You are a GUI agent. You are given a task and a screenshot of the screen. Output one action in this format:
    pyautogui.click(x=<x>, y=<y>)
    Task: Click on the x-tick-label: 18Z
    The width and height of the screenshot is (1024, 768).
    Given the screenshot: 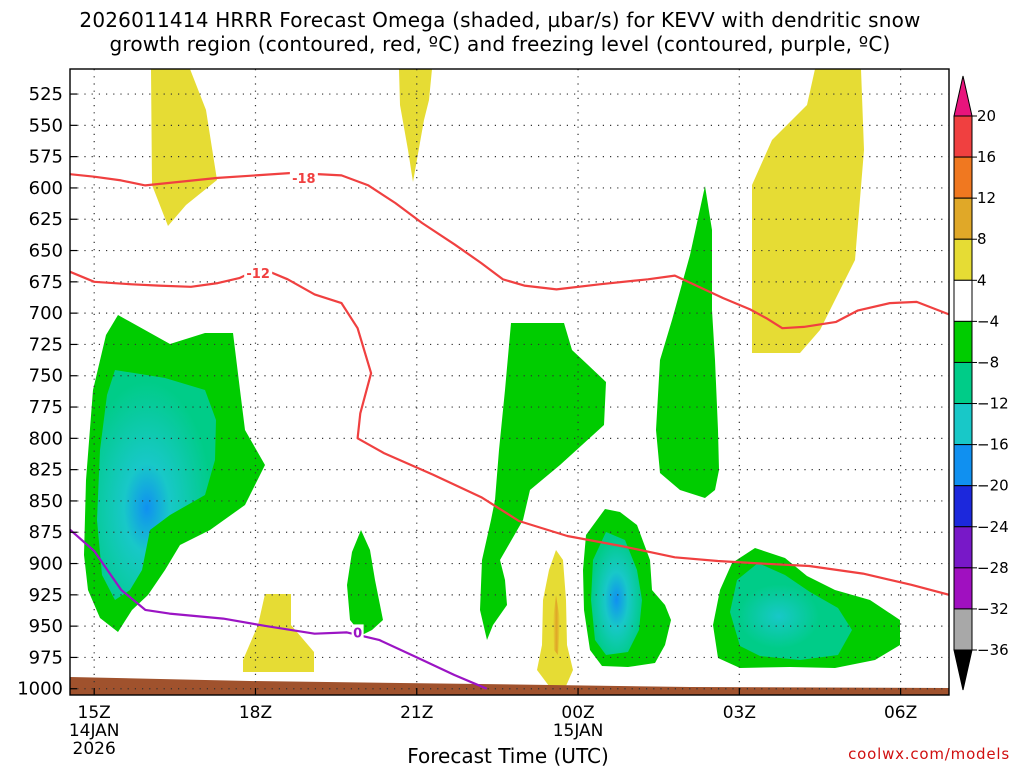 What is the action you would take?
    pyautogui.click(x=255, y=713)
    